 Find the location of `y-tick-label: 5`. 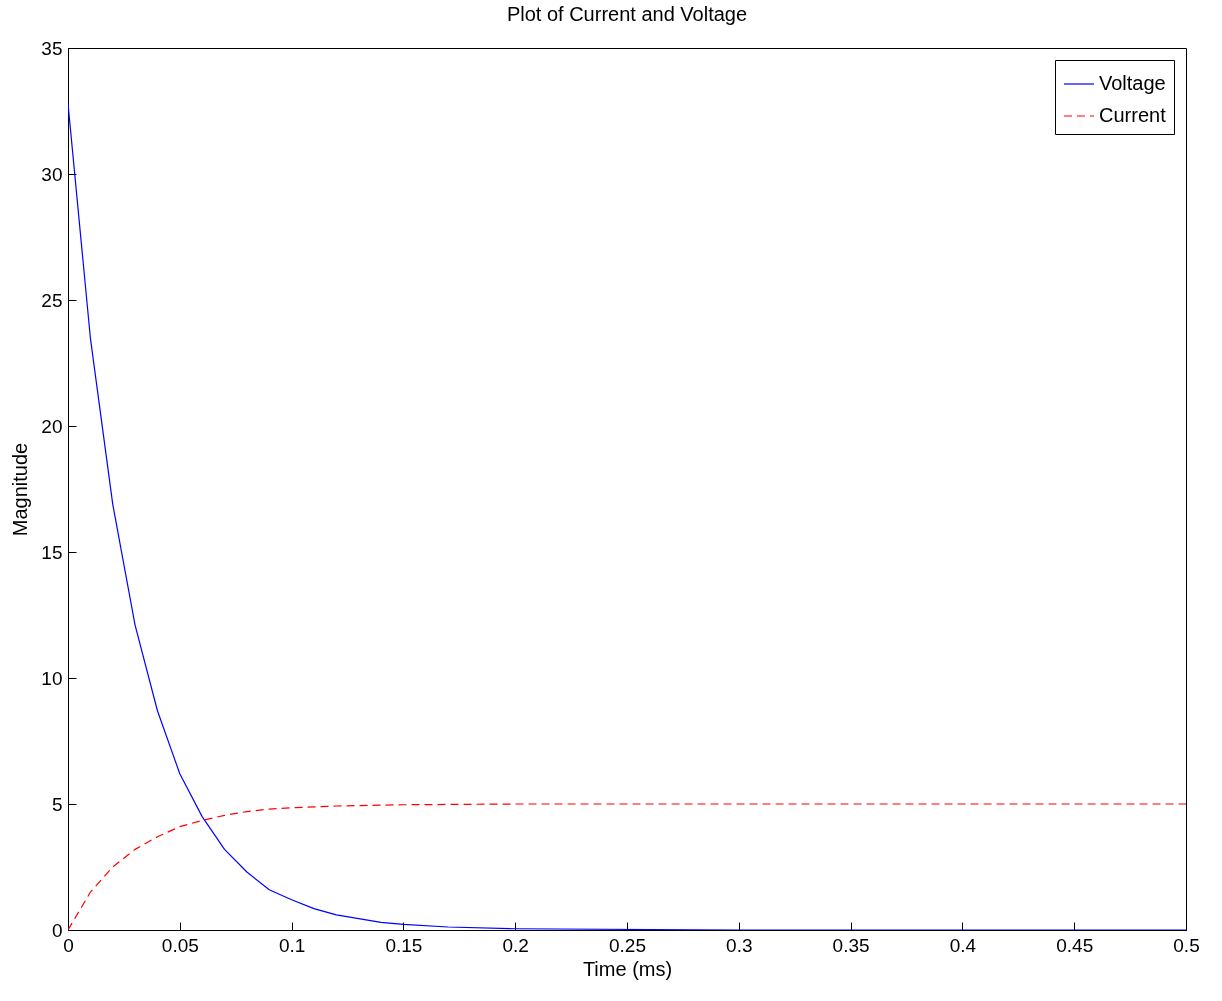

y-tick-label: 5 is located at coordinates (57, 804).